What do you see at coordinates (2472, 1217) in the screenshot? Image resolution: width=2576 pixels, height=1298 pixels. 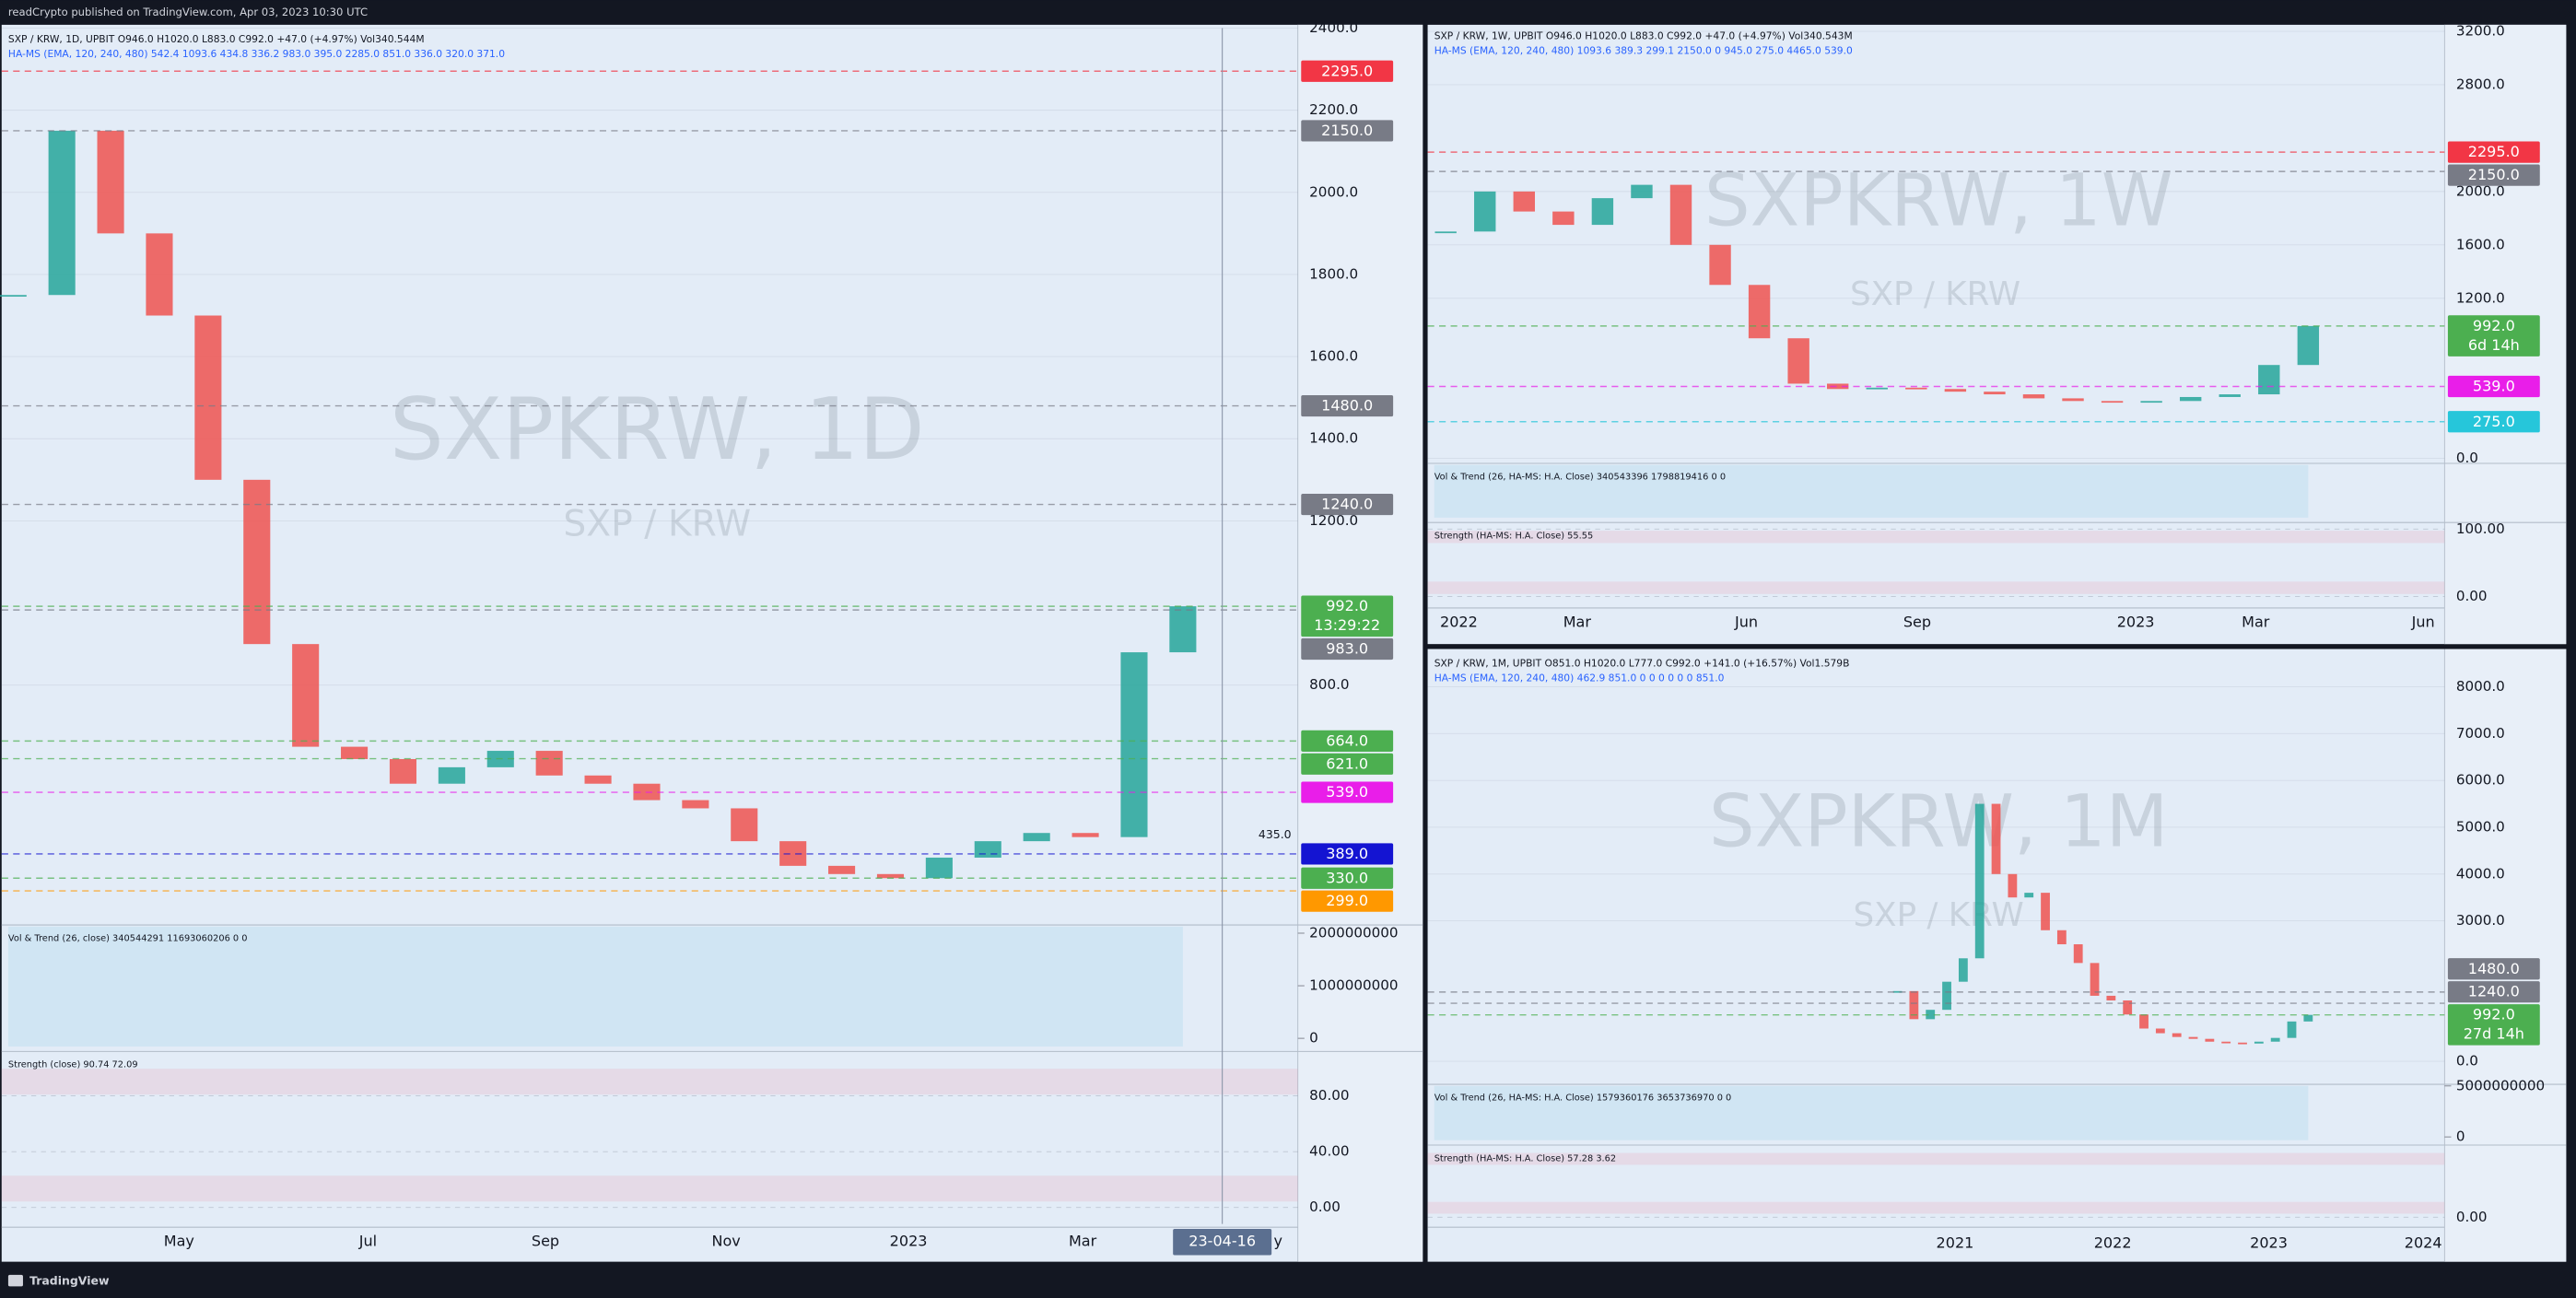 I see `strength-tick-label: 0.00` at bounding box center [2472, 1217].